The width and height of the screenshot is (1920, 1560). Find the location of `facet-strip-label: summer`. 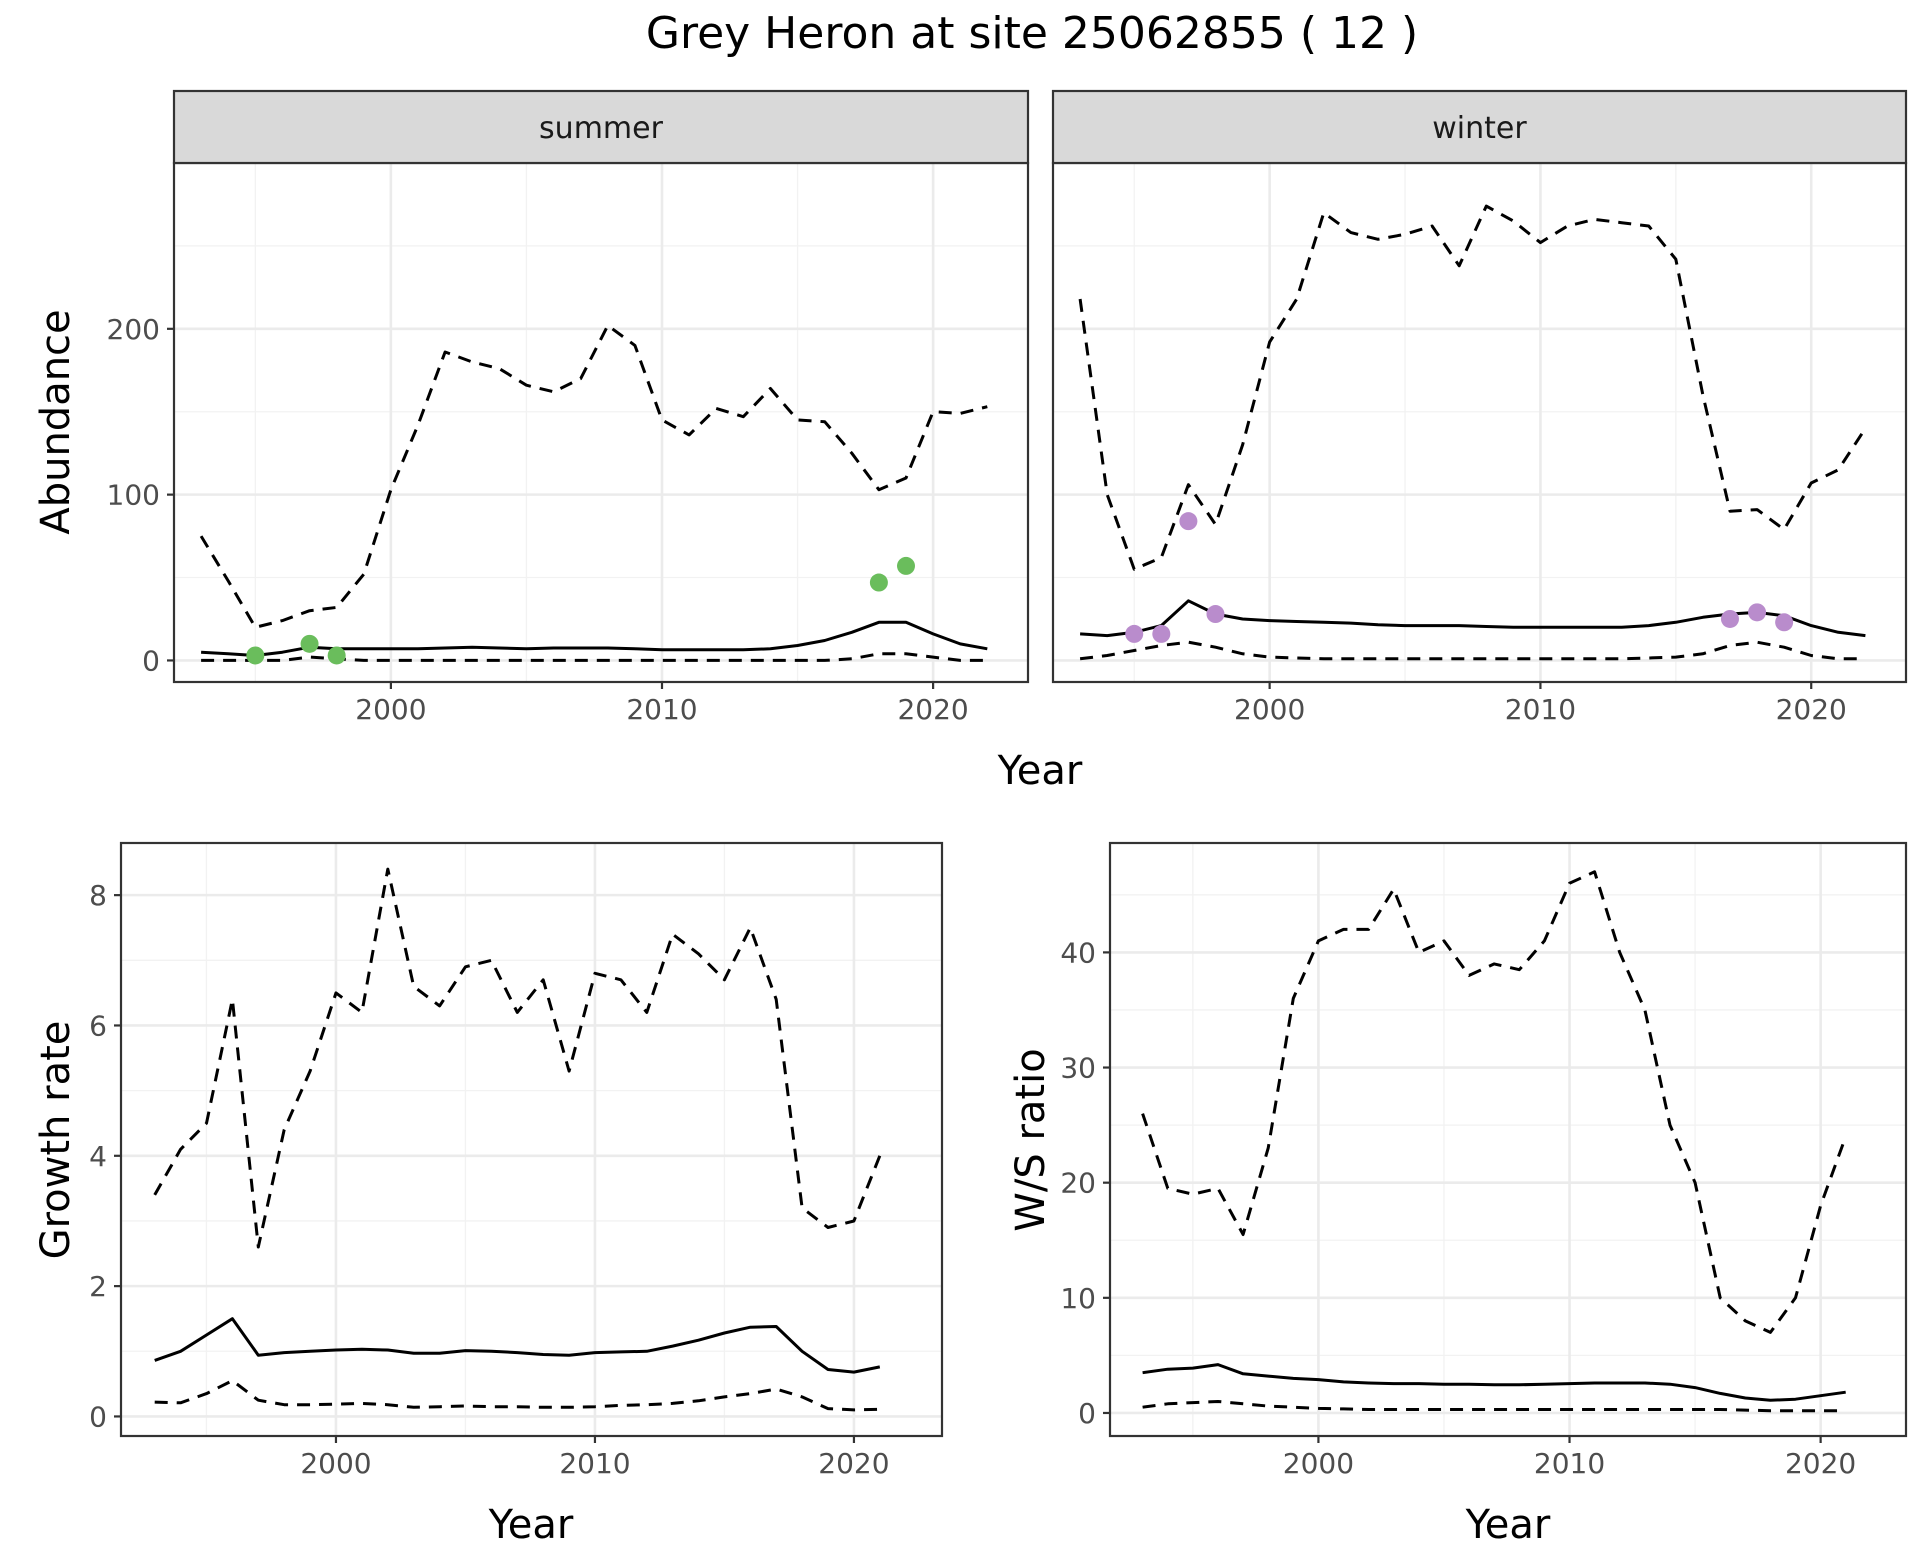

facet-strip-label: summer is located at coordinates (601, 128).